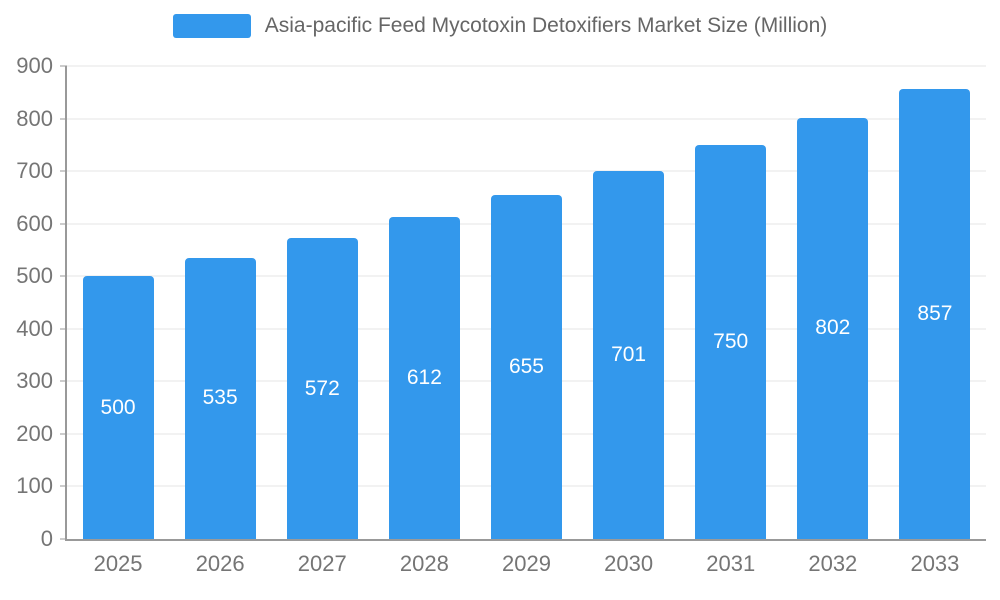 This screenshot has height=600, width=1000. Describe the element at coordinates (220, 563) in the screenshot. I see `x-axis-tick-label: 2026` at that location.